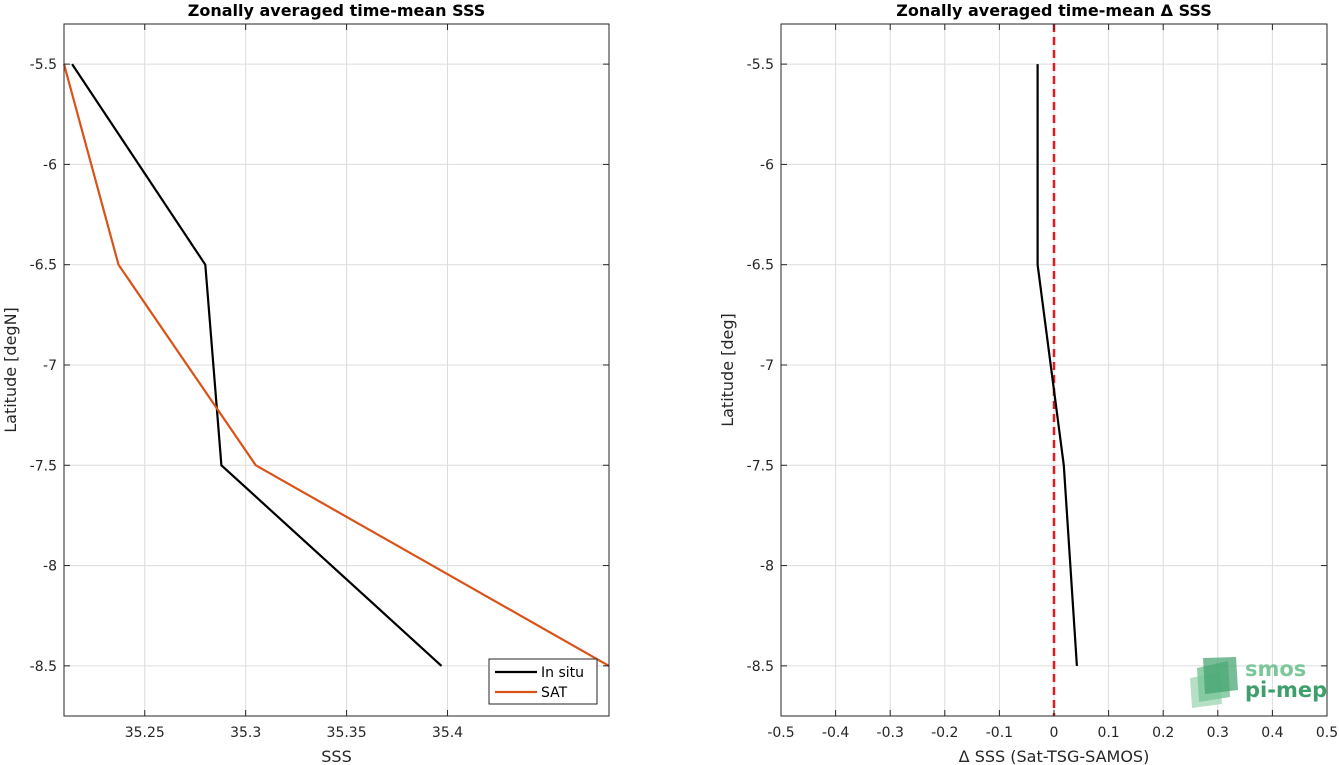 The height and width of the screenshot is (765, 1339). I want to click on x-tick-label: 0, so click(1054, 733).